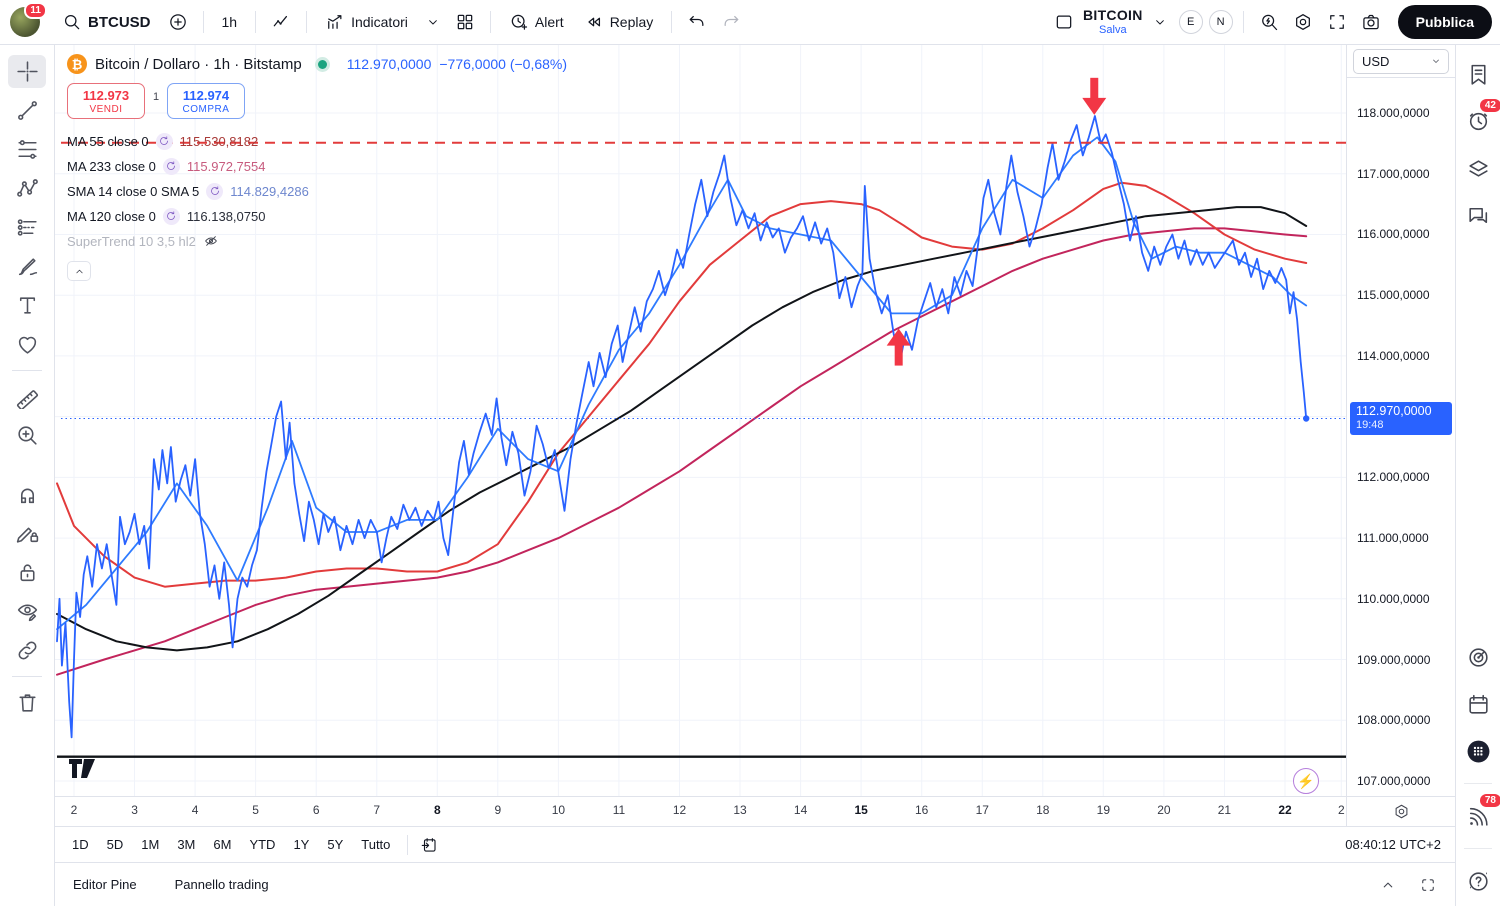 This screenshot has height=906, width=1500. Describe the element at coordinates (27, 572) in the screenshot. I see `tool-lock-all-drawings` at that location.